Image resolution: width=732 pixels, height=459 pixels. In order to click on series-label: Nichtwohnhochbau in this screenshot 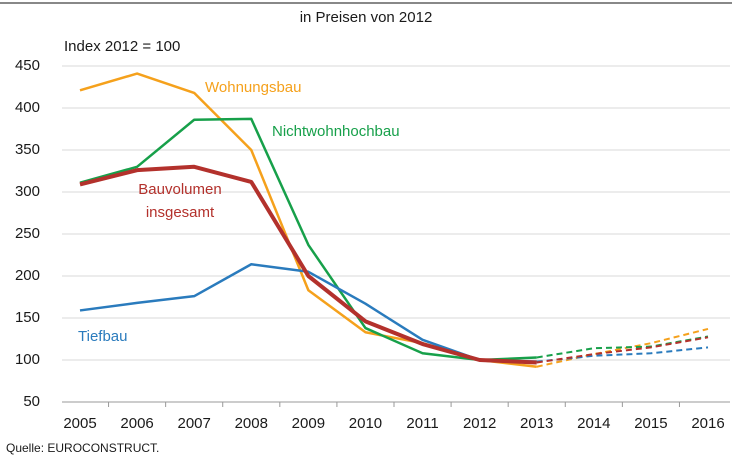, I will do `click(336, 131)`.